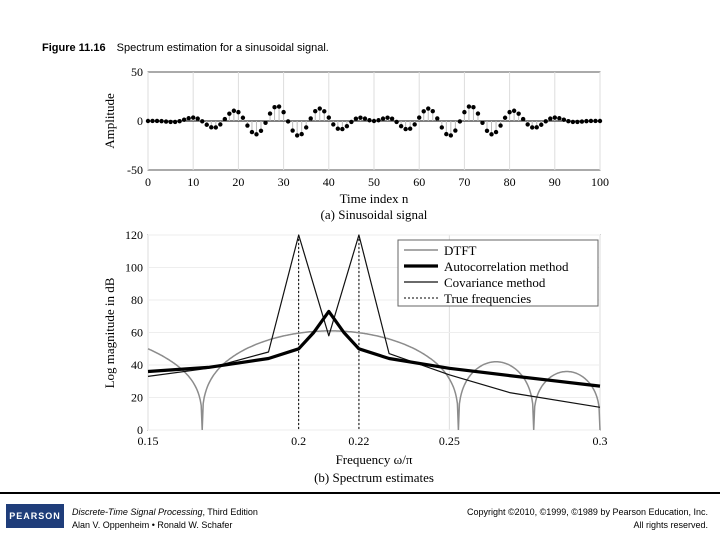 This screenshot has height=540, width=720. I want to click on panel-b-ytick-label: 0, so click(140, 430).